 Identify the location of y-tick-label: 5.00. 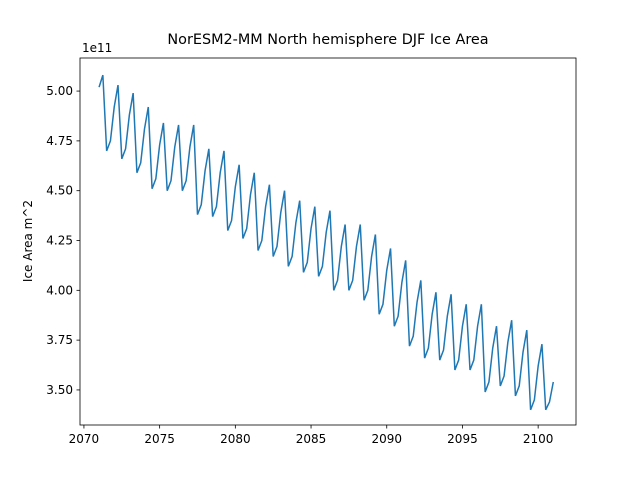
(59, 91).